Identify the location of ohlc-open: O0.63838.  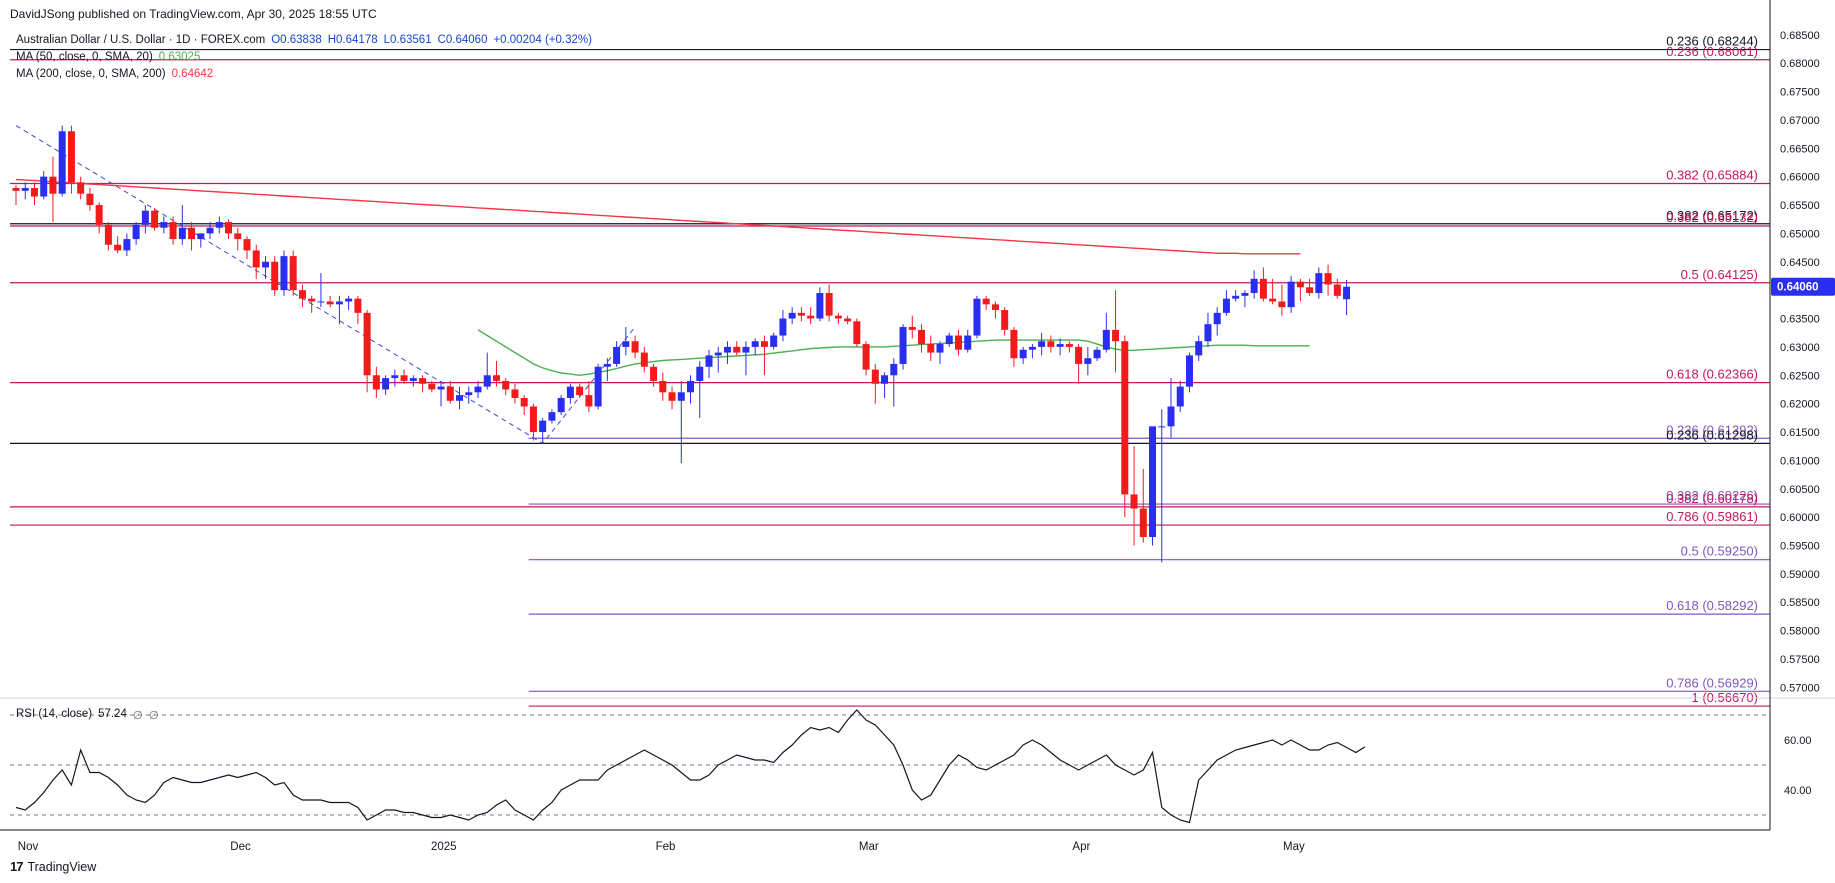
(296, 40).